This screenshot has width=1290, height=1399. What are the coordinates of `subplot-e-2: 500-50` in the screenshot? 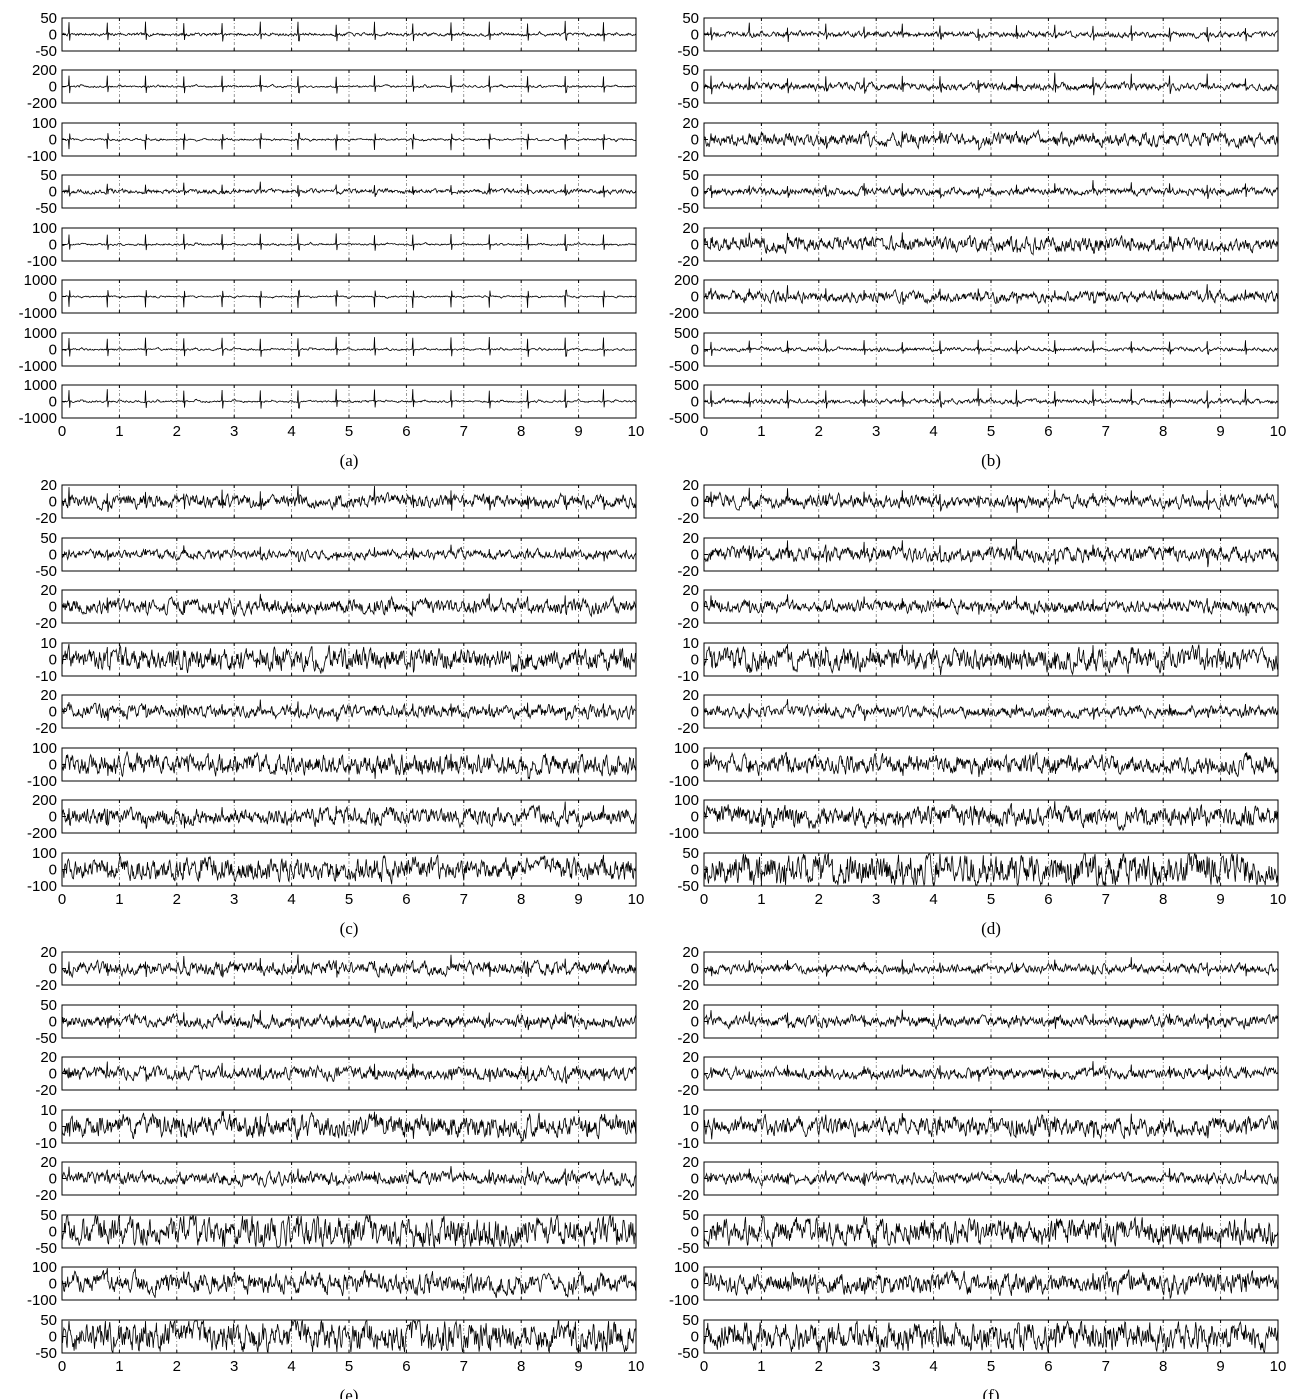 It's located at (336, 1022).